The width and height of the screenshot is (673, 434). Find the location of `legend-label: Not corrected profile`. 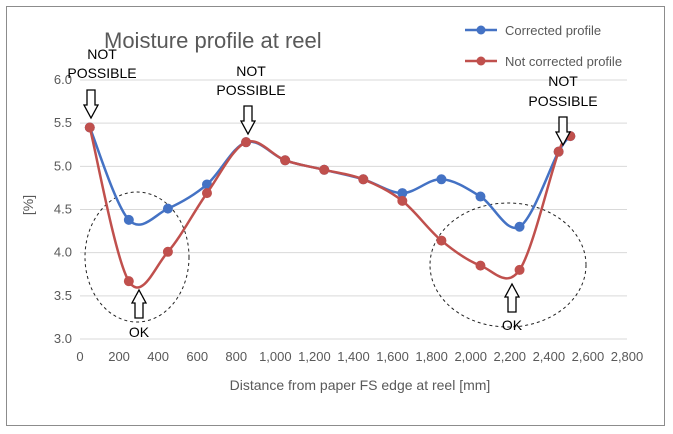

legend-label: Not corrected profile is located at coordinates (563, 61).